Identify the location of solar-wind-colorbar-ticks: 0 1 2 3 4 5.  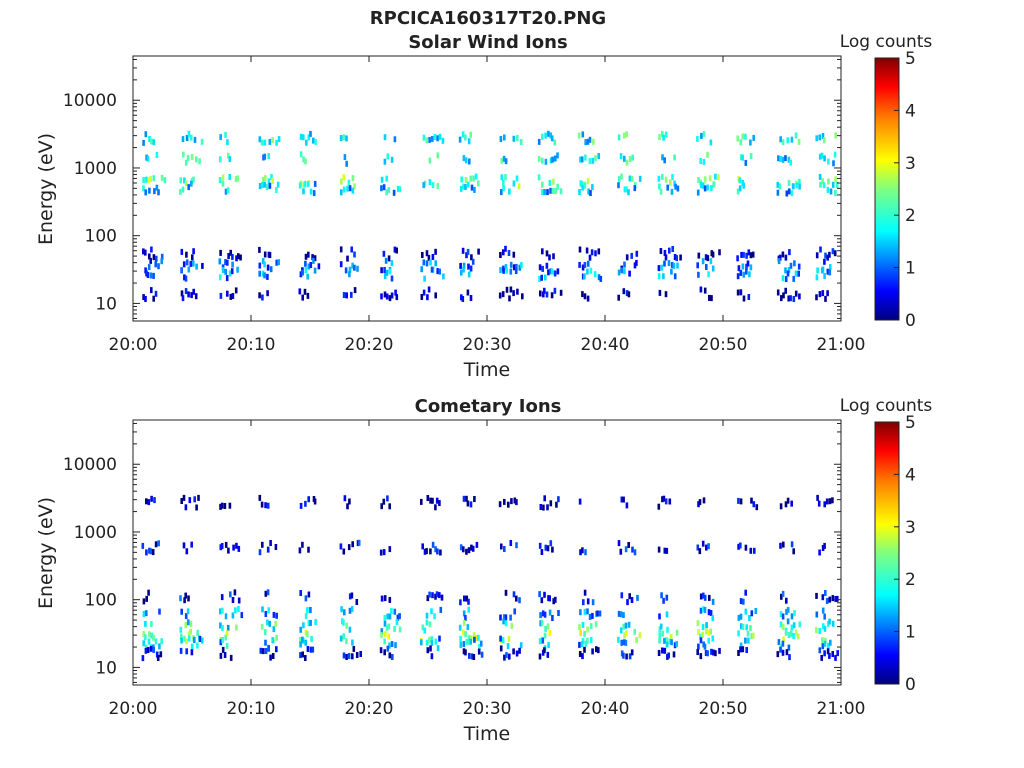
(905, 190).